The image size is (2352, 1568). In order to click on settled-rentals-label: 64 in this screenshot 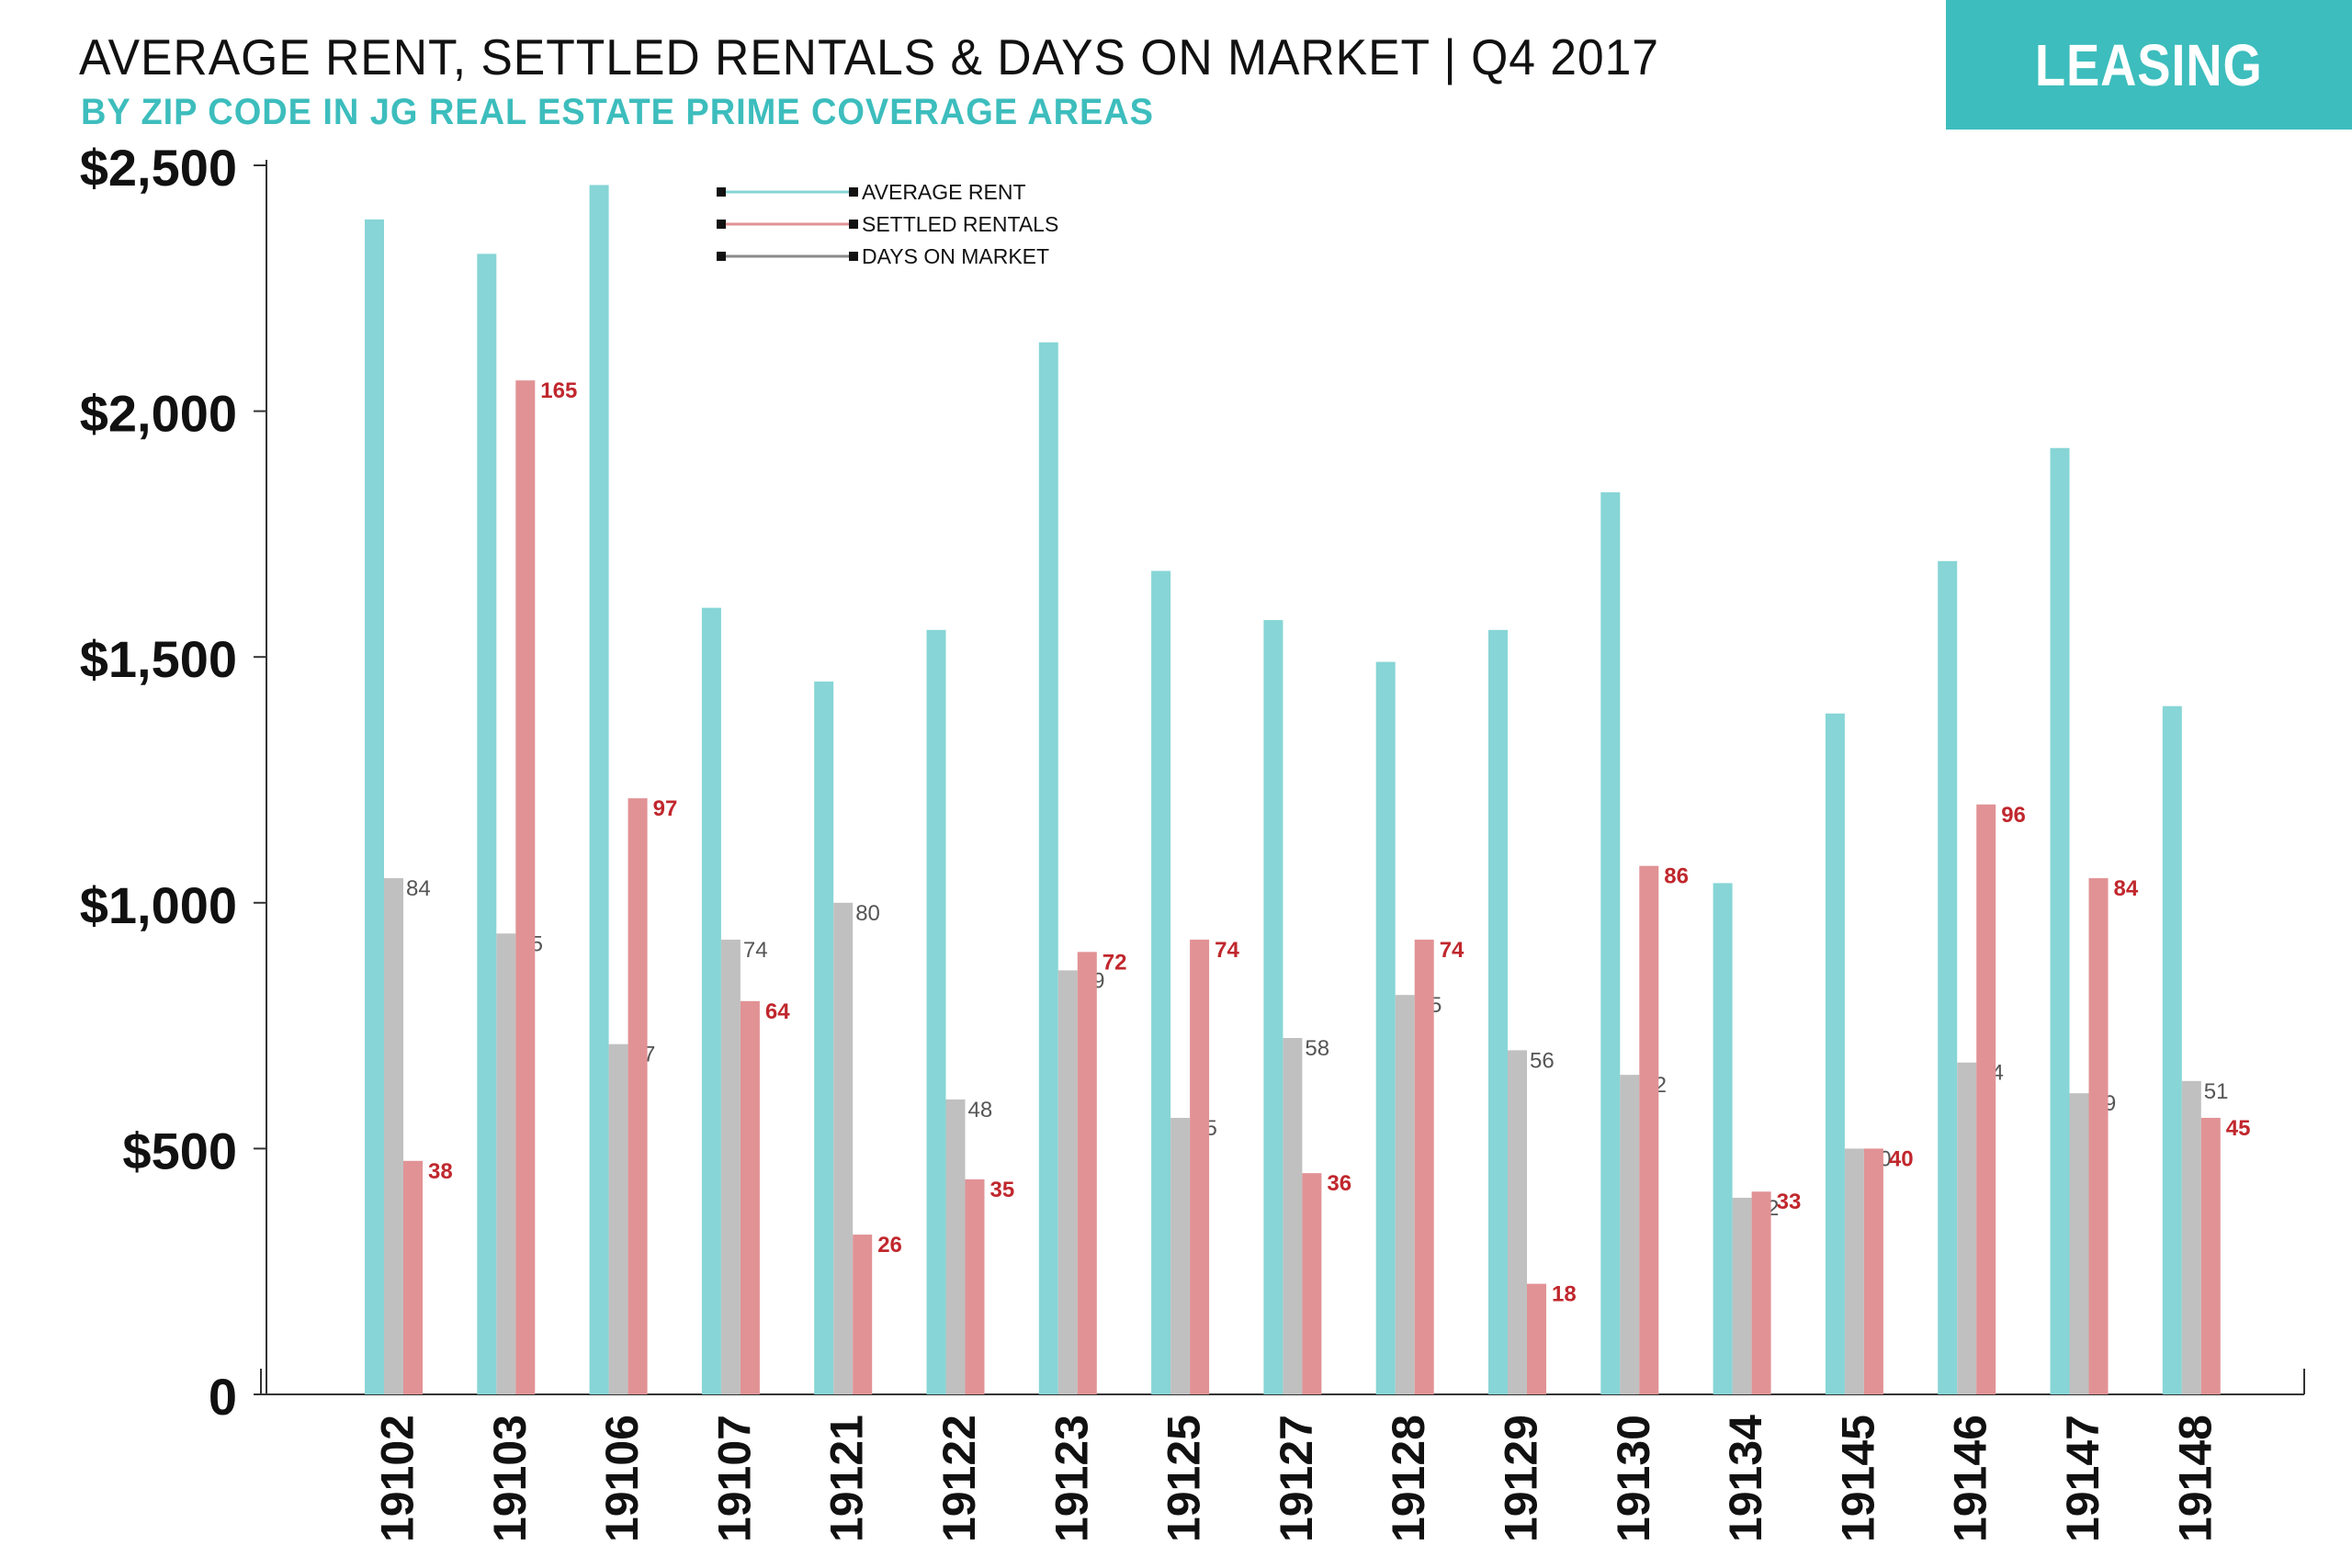, I will do `click(777, 1012)`.